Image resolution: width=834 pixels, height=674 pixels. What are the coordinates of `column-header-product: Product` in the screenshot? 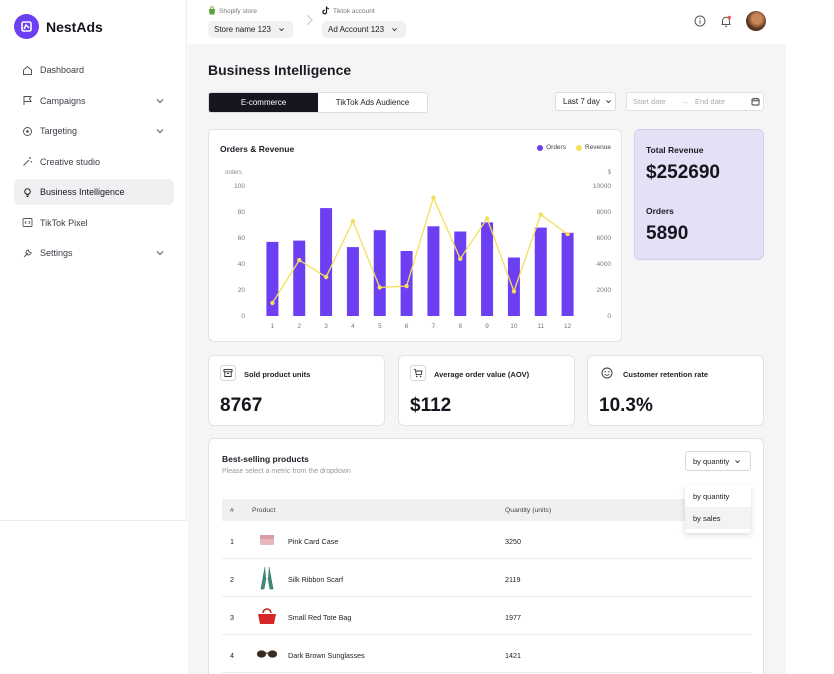 It's located at (264, 510).